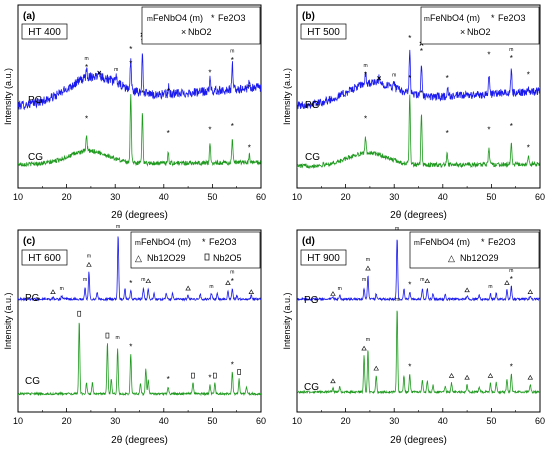  Describe the element at coordinates (44, 32) in the screenshot. I see `sample-label: HT 400` at that location.